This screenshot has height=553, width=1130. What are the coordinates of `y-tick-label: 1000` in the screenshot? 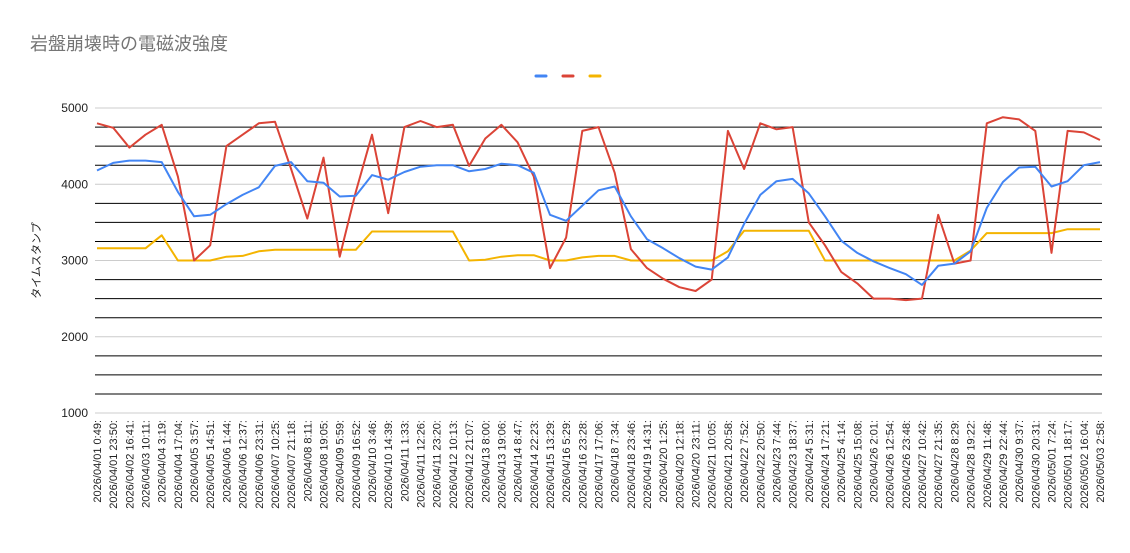 It's located at (74, 413).